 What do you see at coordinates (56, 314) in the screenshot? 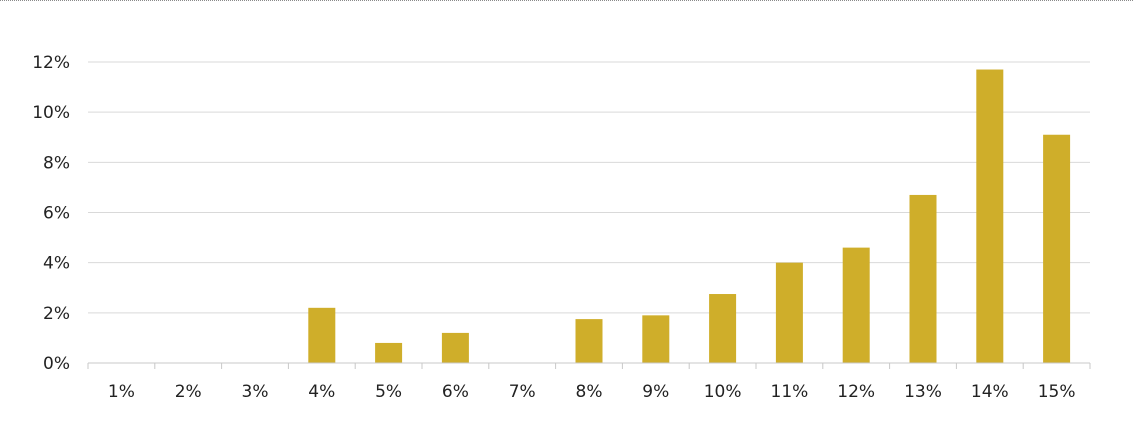
I see `y-tick-label: 2%` at bounding box center [56, 314].